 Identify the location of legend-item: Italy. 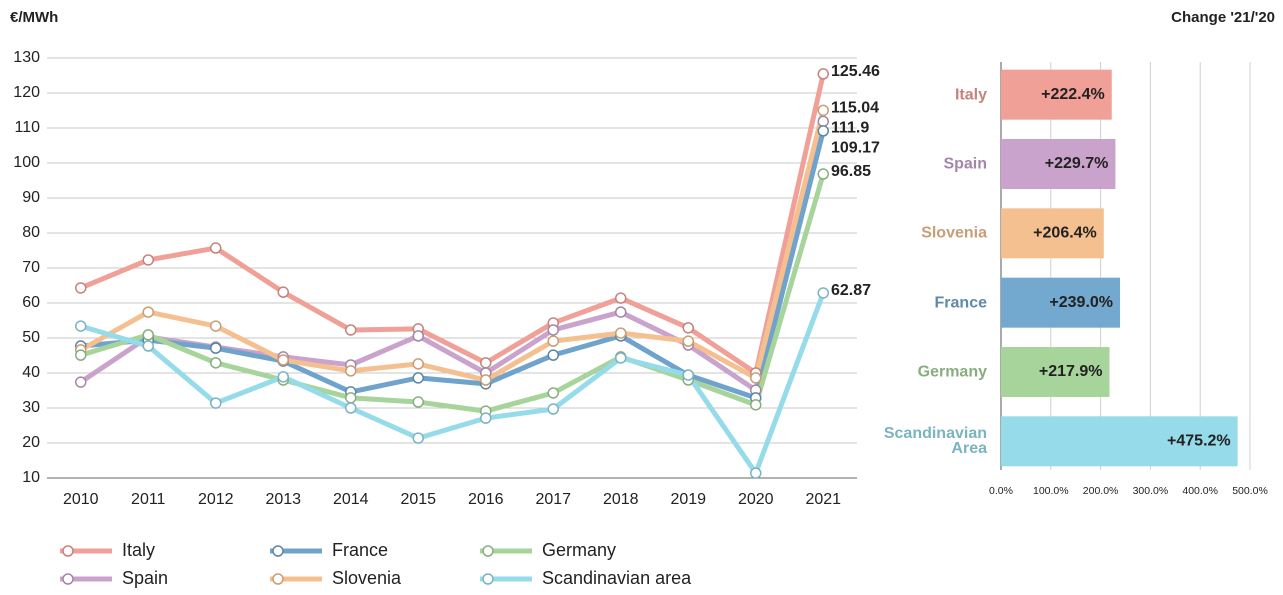
(107, 550).